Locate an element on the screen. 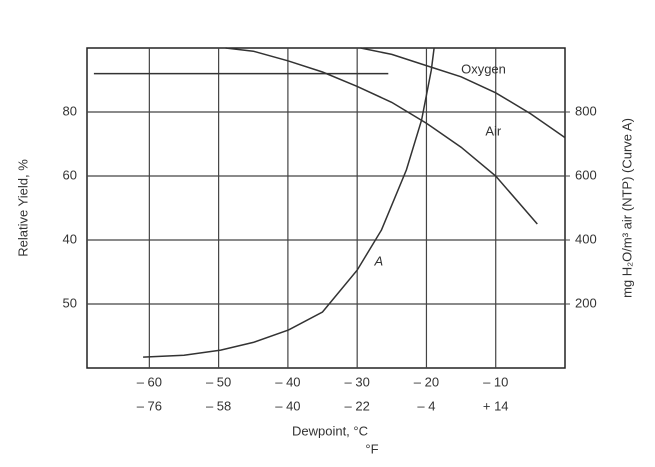  x-tick-label-f: + 14 is located at coordinates (496, 405).